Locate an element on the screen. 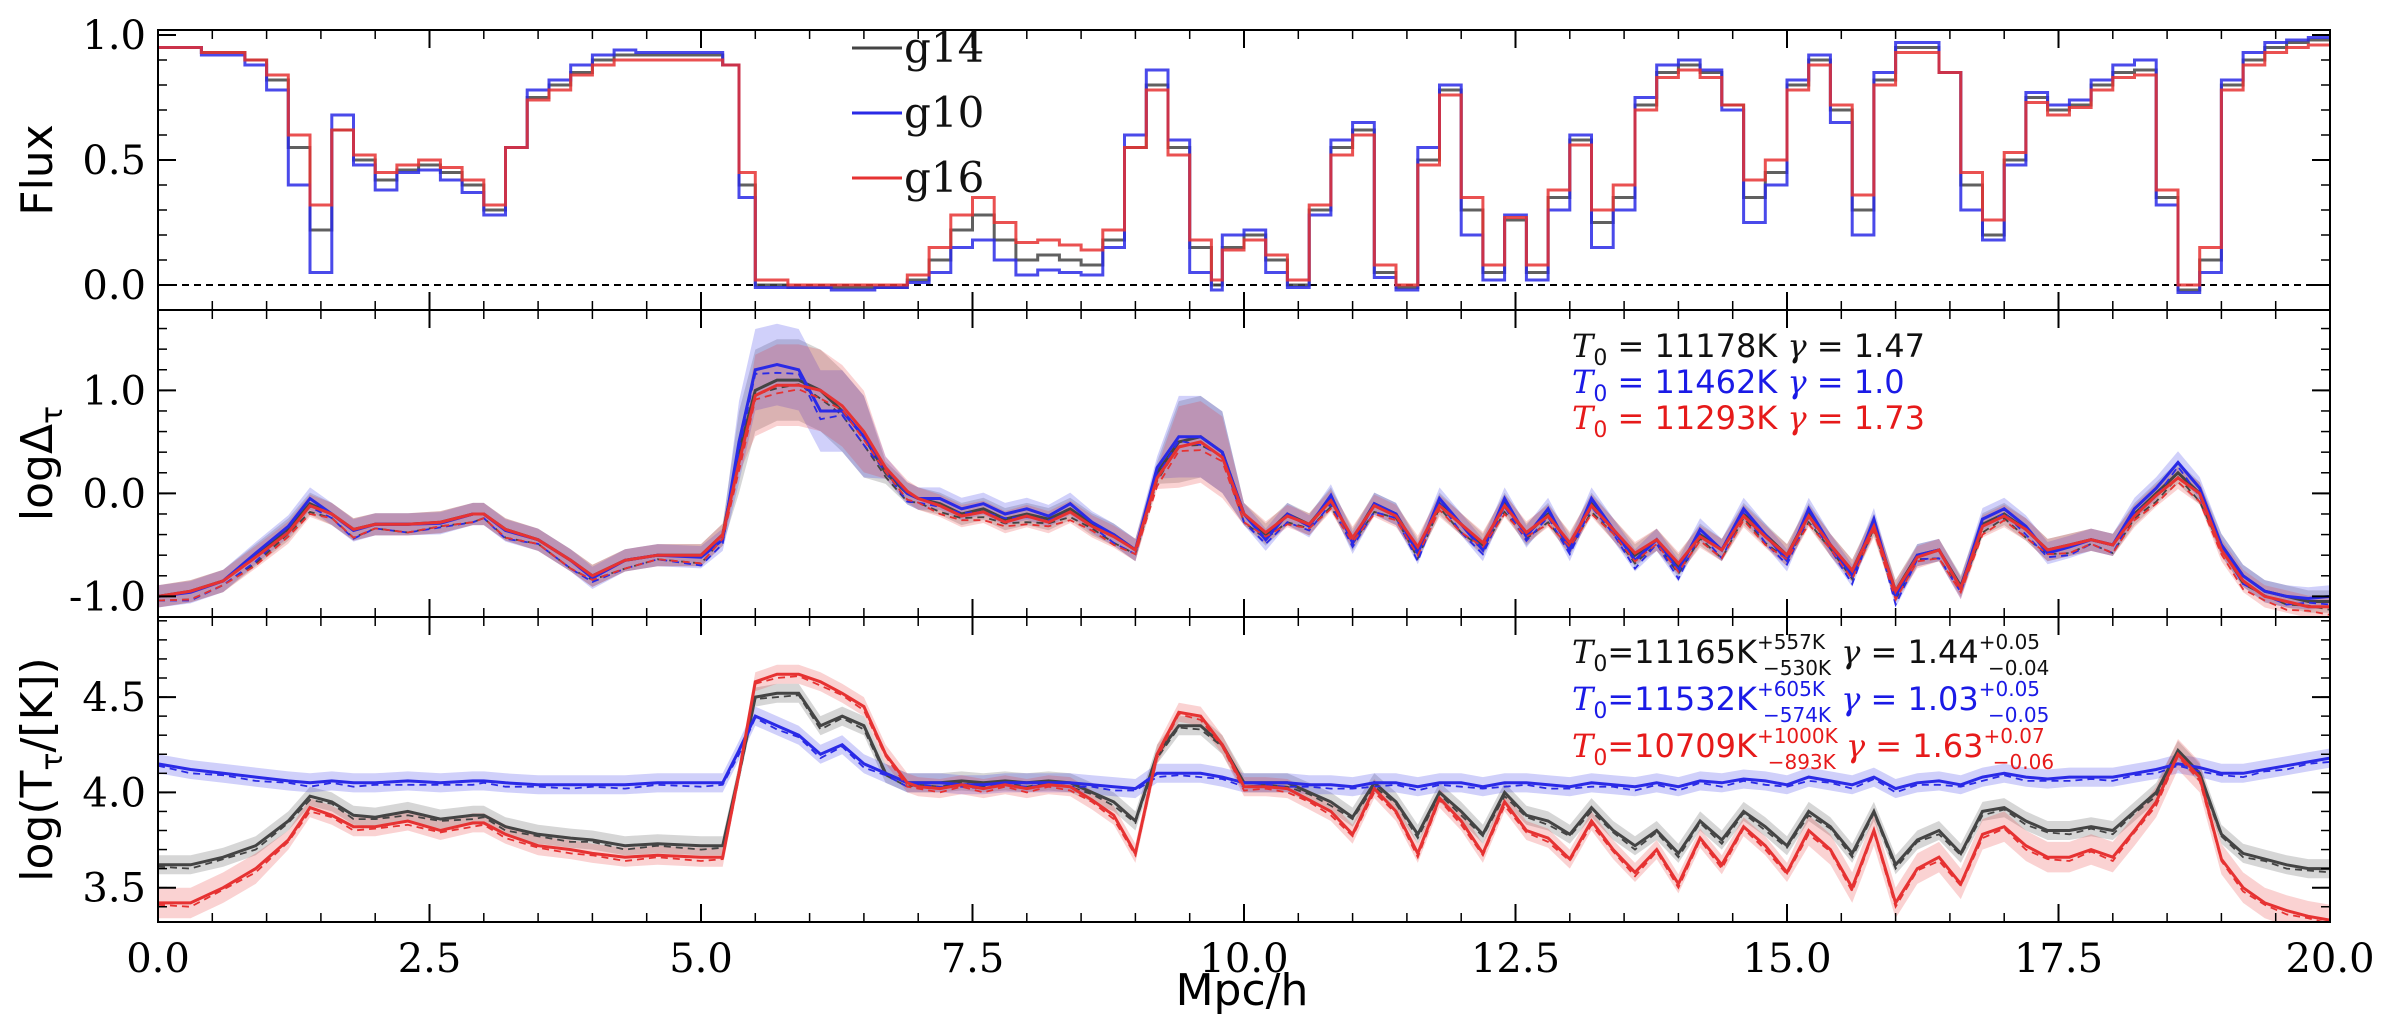  y-tick-label-logdelta: 0.0 is located at coordinates (114, 494).